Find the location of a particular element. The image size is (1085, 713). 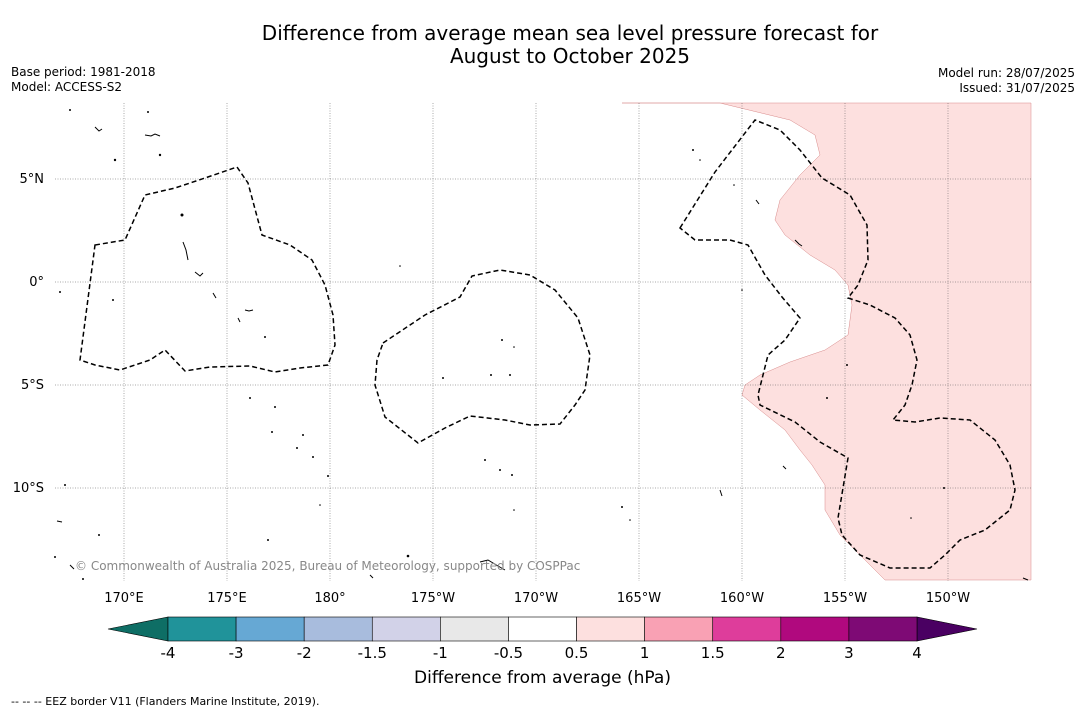

lon-tick-label: 150°W is located at coordinates (948, 598).